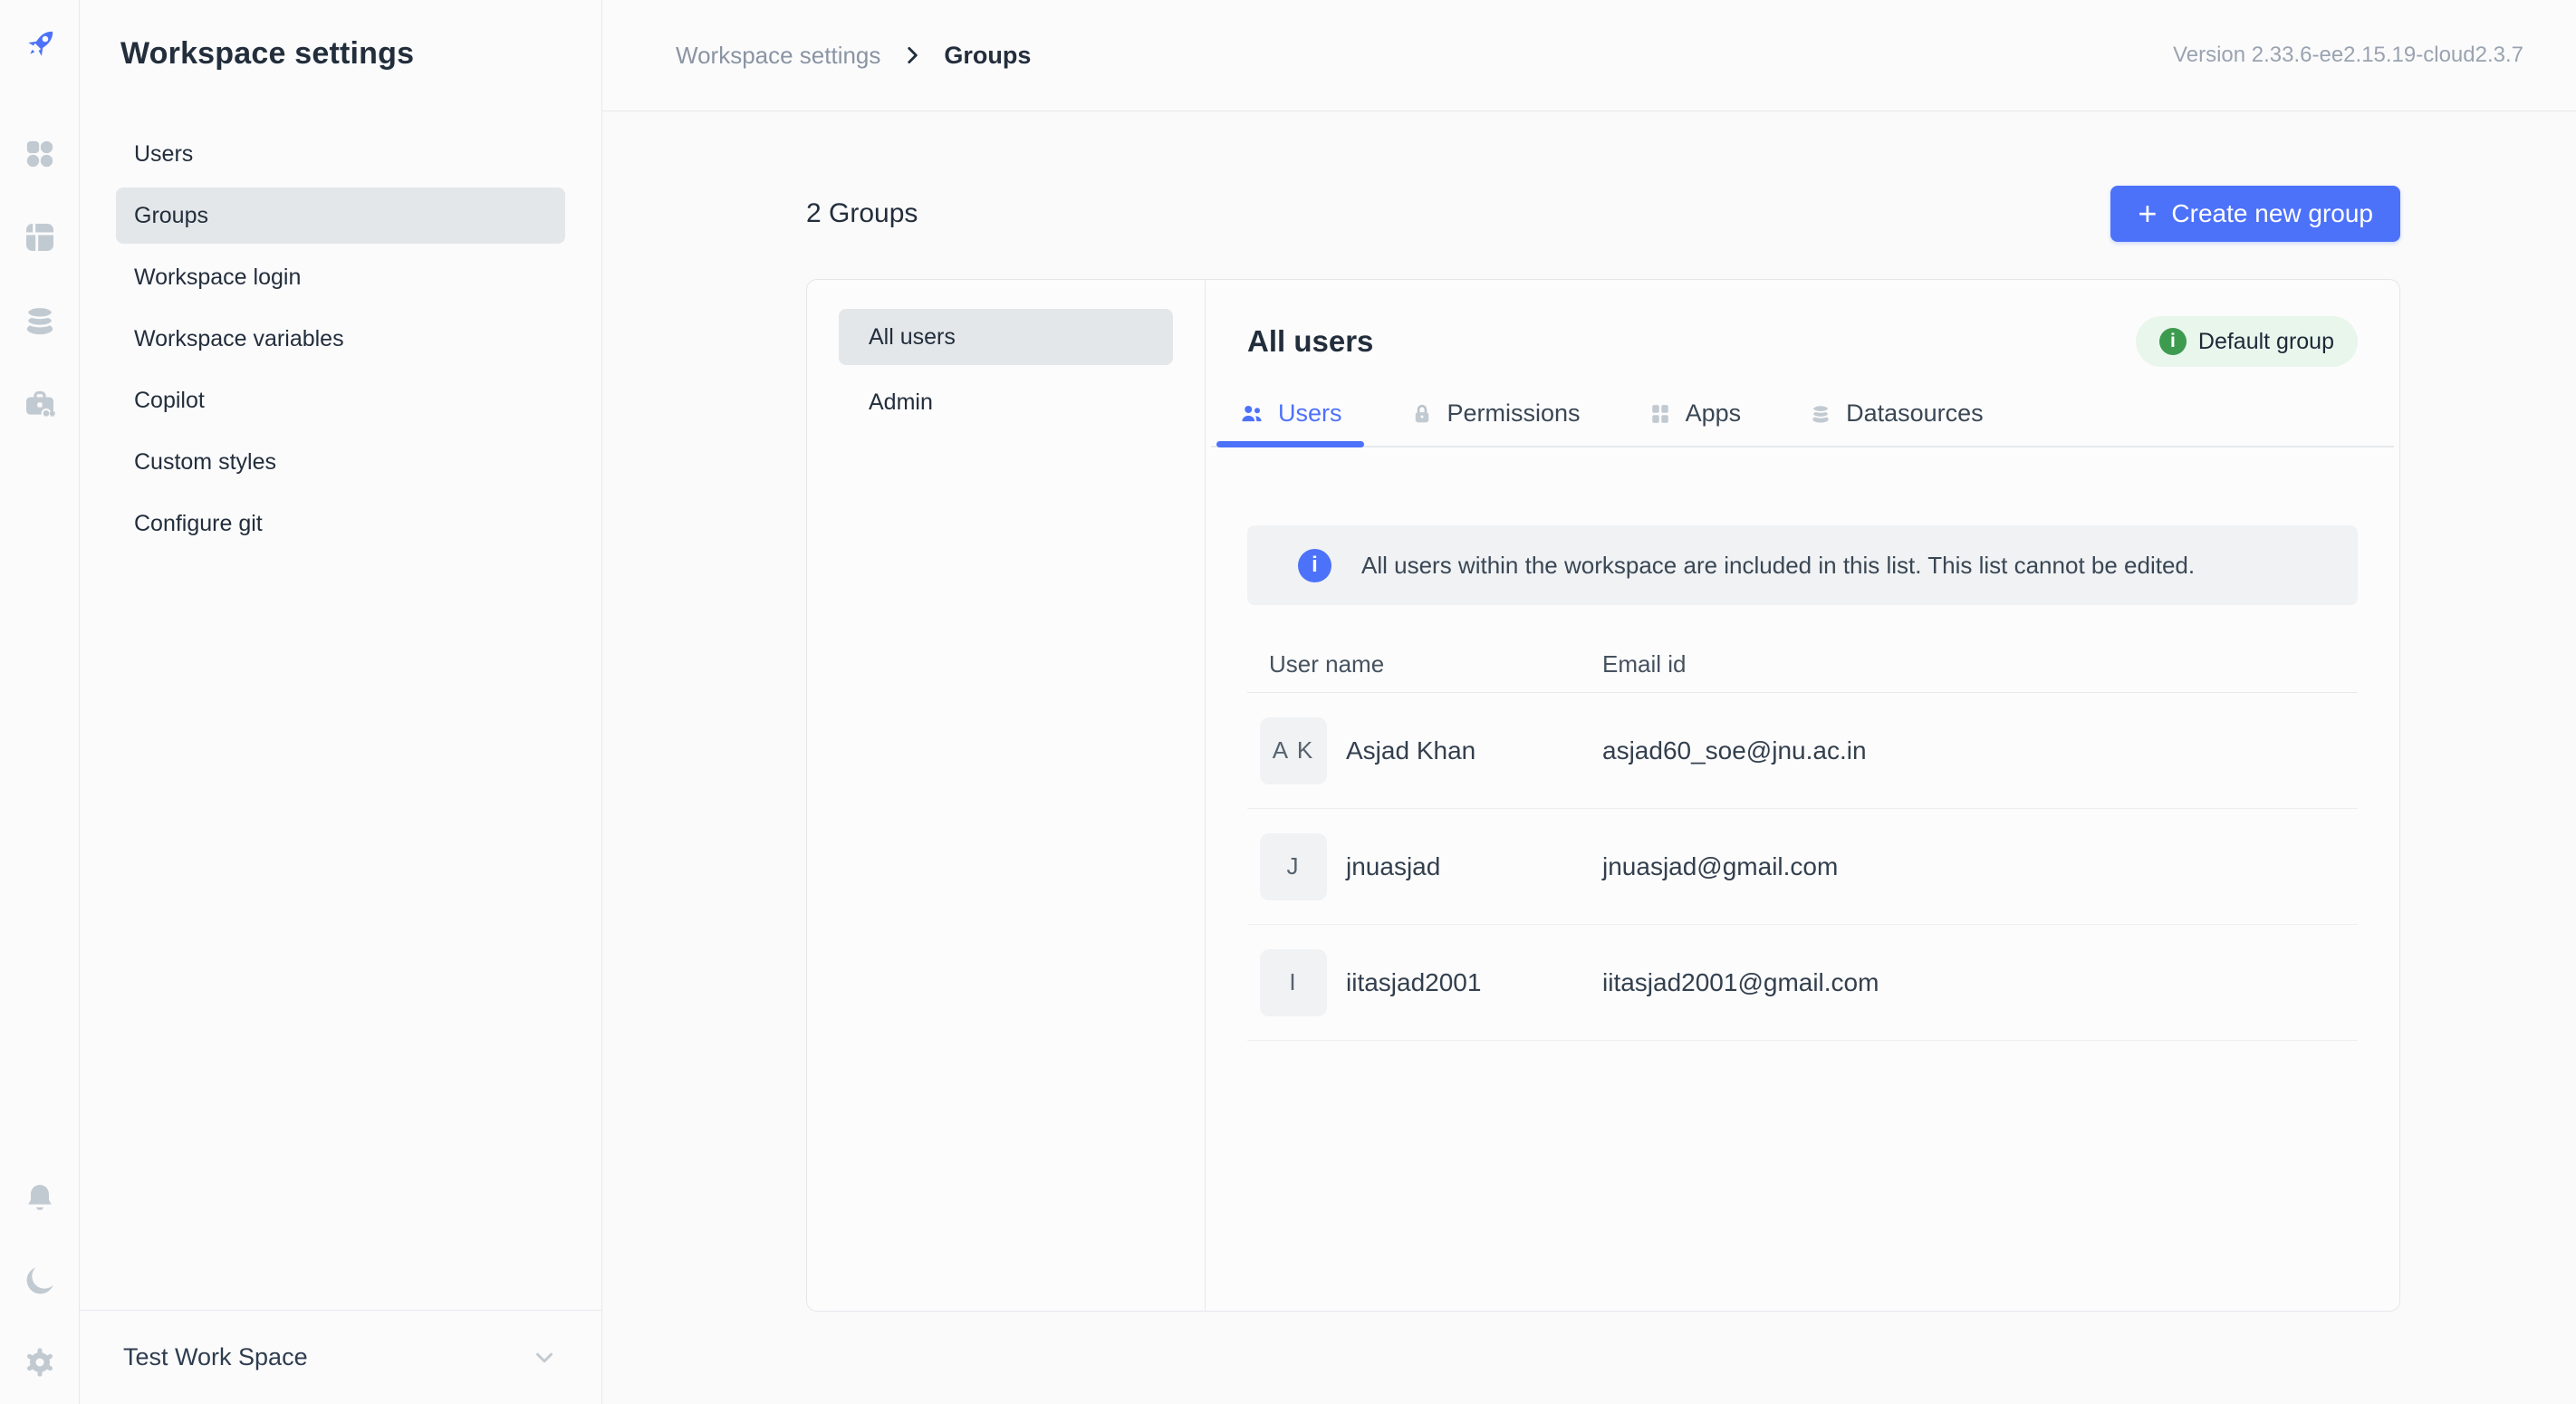  I want to click on tab-users: Users, so click(1290, 423).